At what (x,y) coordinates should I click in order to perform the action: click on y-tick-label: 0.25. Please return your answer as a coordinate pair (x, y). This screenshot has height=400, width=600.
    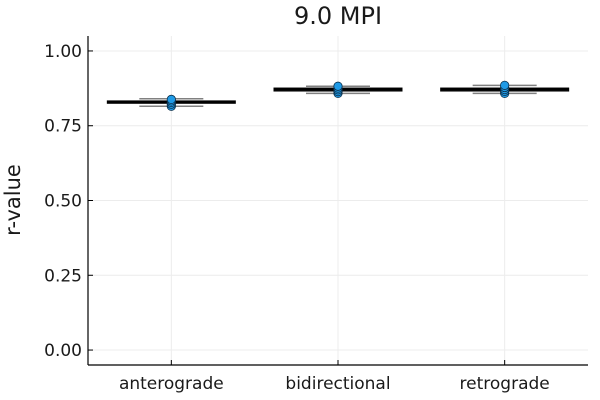
    Looking at the image, I should click on (63, 276).